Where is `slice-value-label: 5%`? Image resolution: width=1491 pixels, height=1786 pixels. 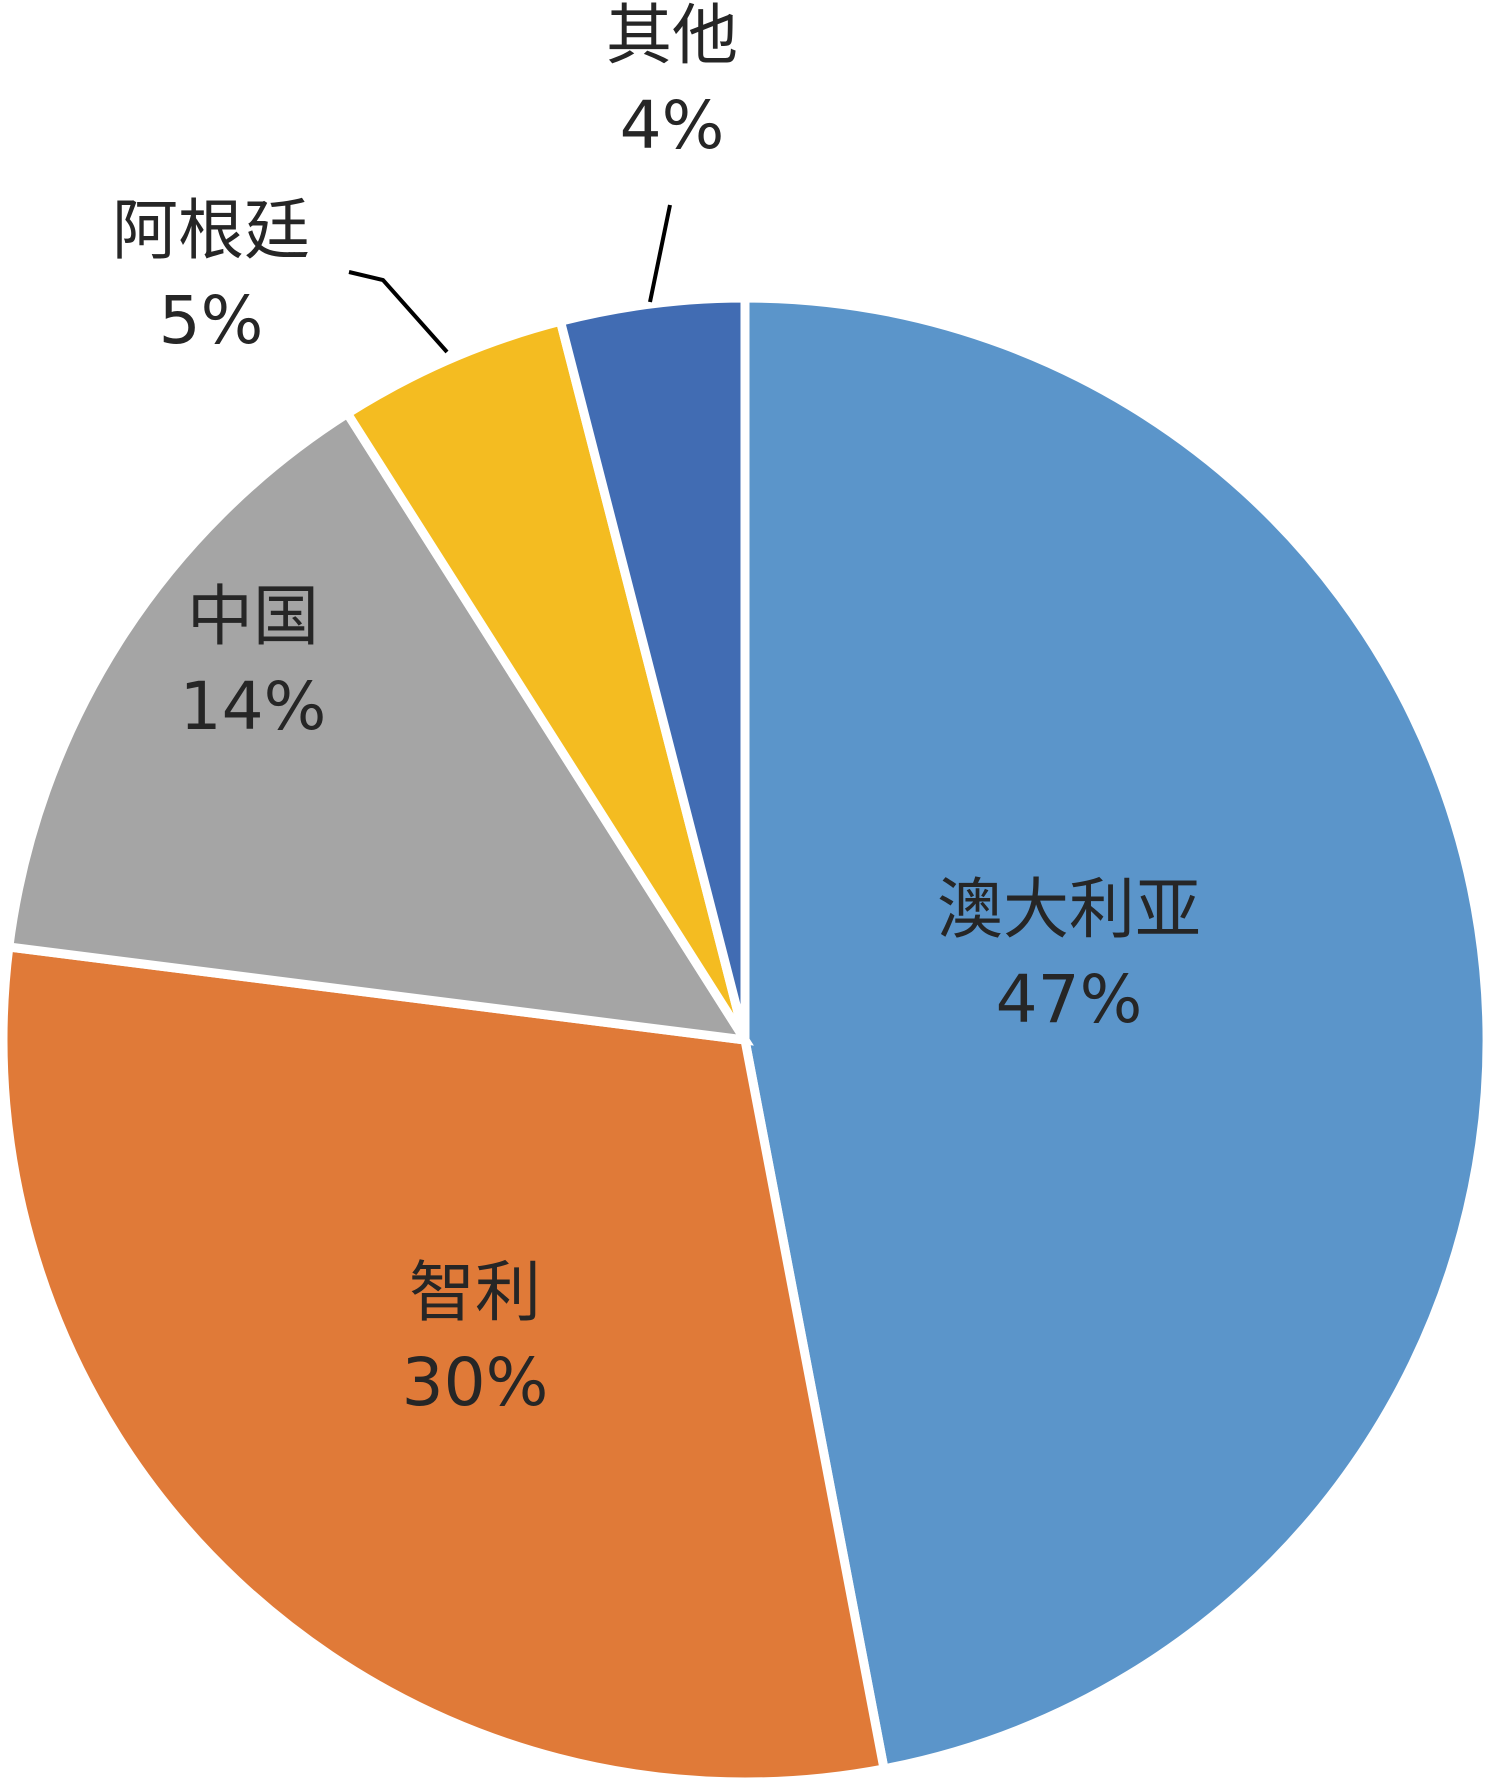
slice-value-label: 5% is located at coordinates (211, 320).